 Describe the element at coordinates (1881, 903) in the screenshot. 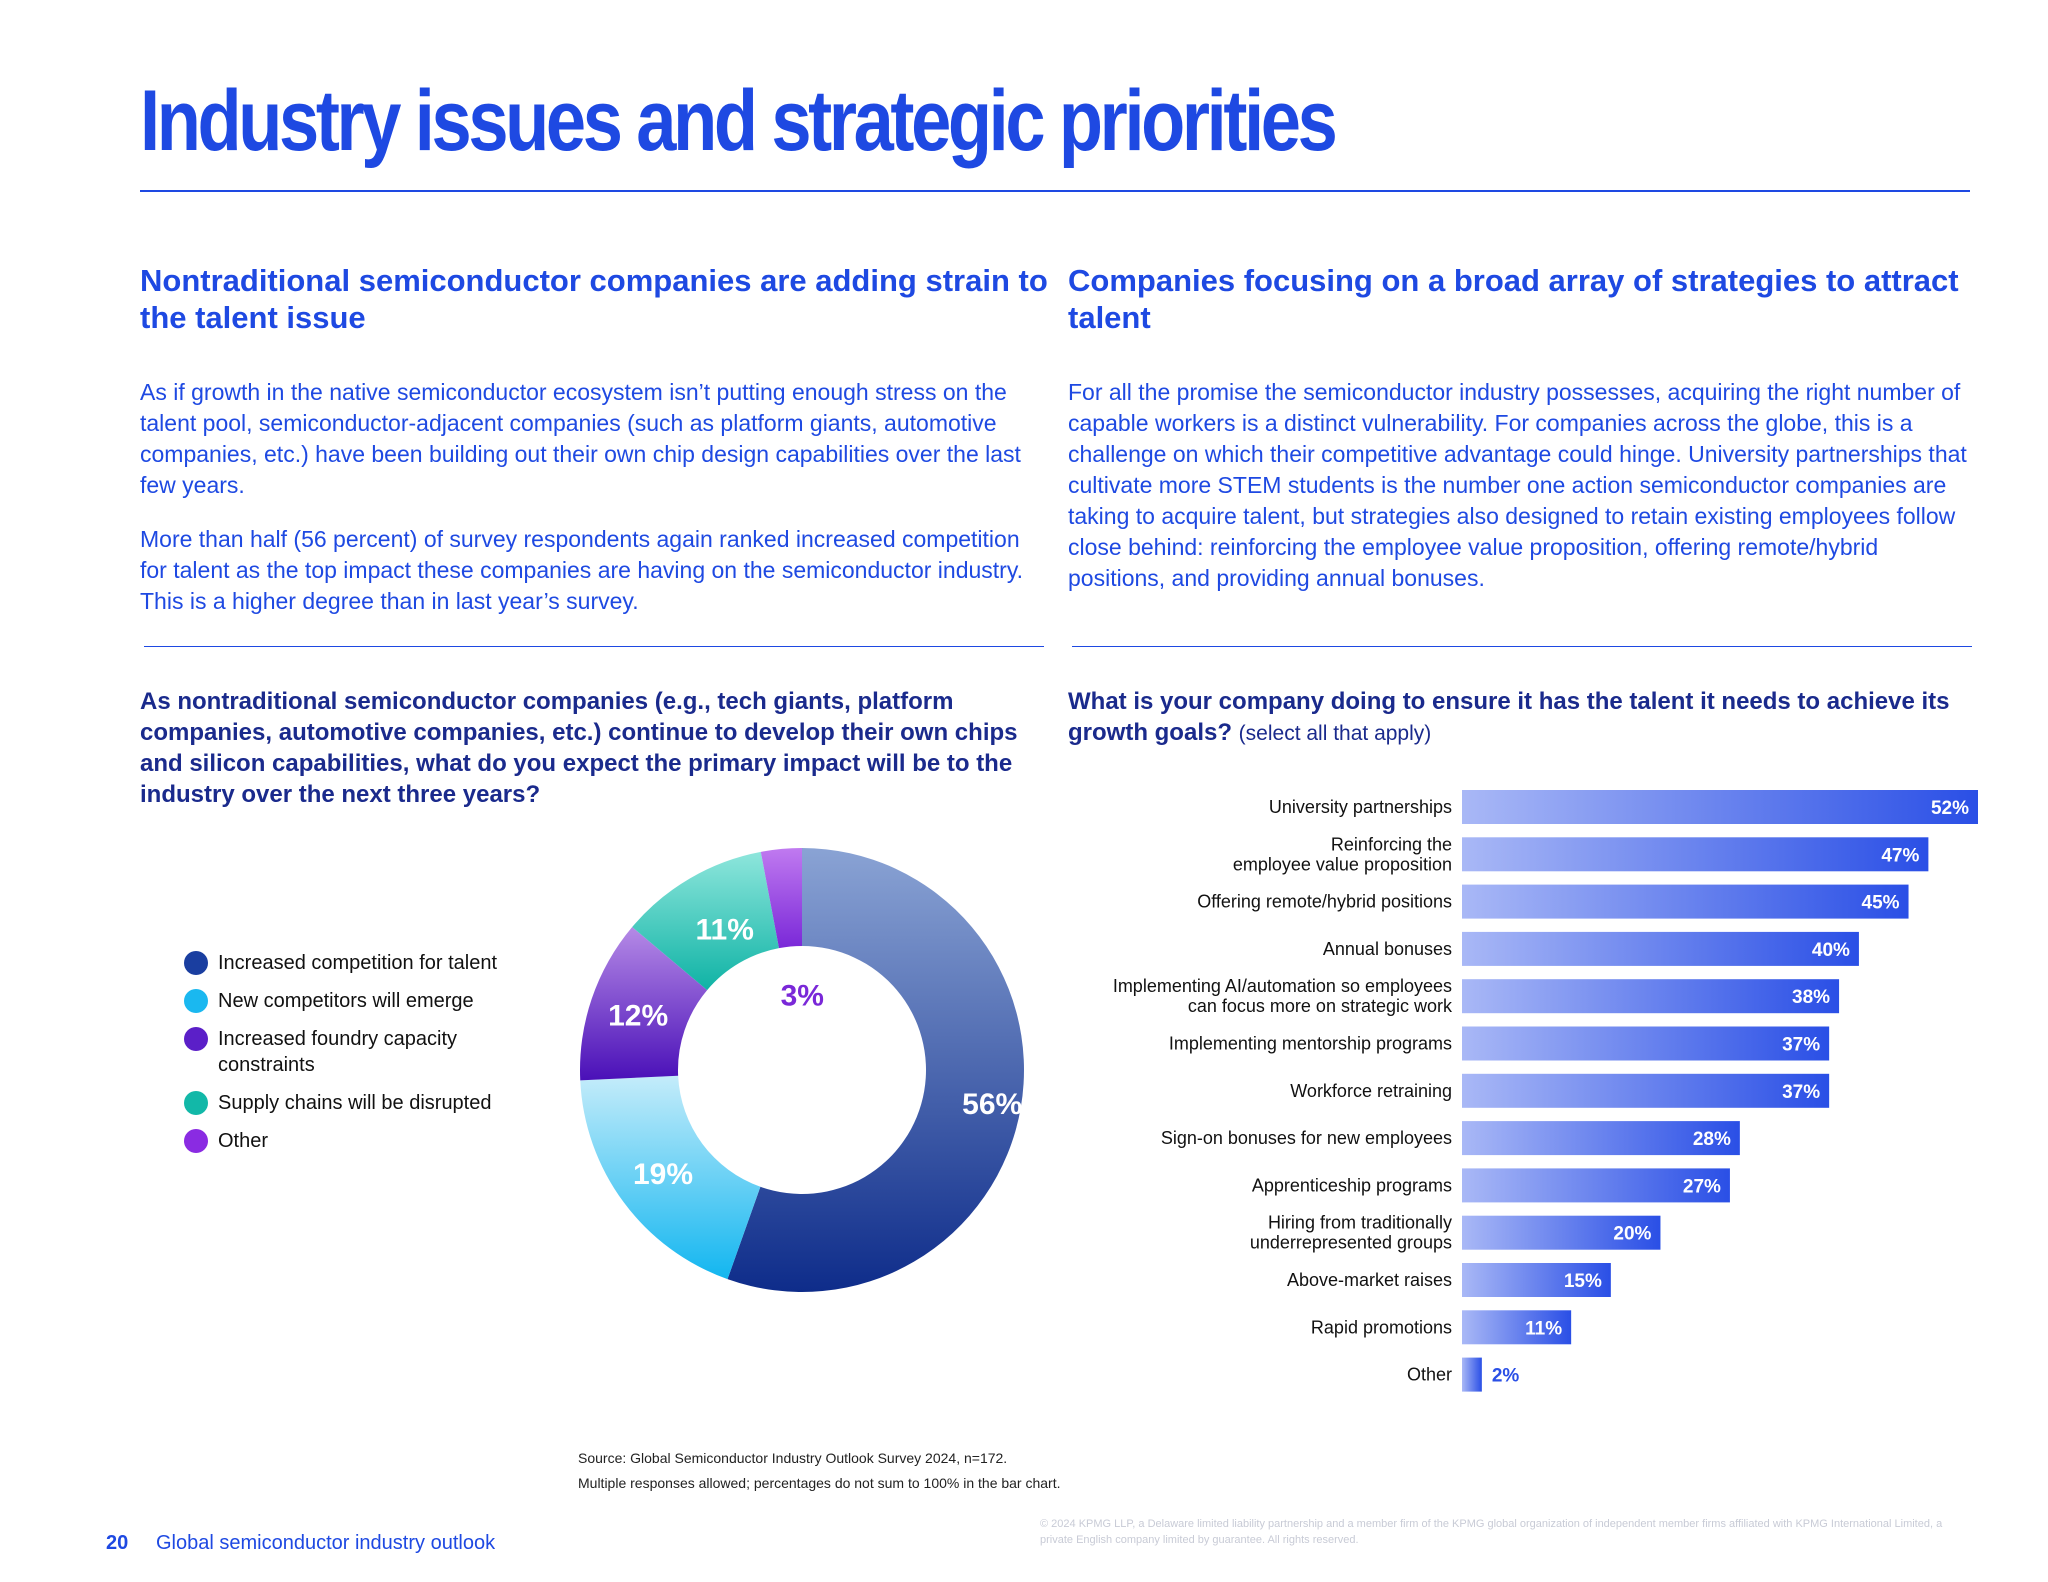

I see `bar-value-label: 45%` at that location.